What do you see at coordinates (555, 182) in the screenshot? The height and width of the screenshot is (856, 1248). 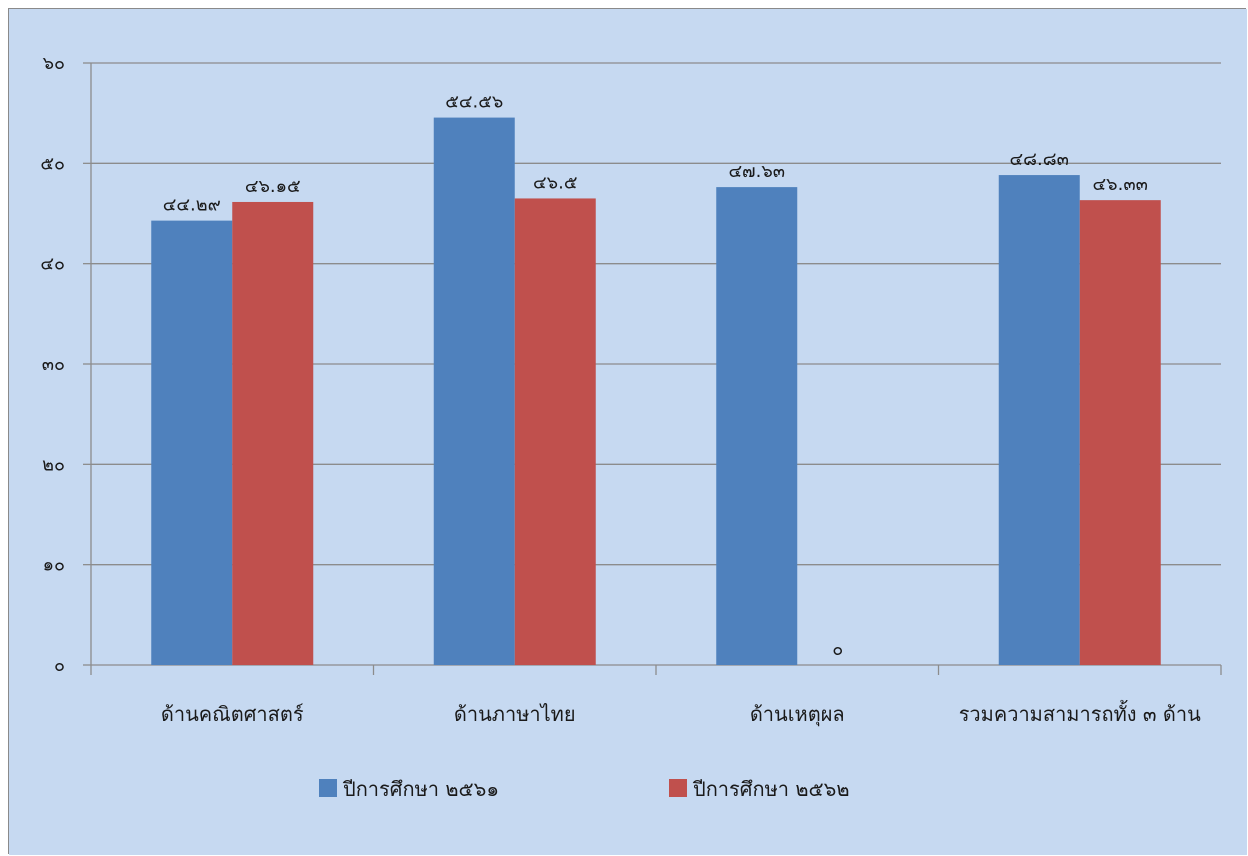 I see `data-label: ๔๖.๕` at bounding box center [555, 182].